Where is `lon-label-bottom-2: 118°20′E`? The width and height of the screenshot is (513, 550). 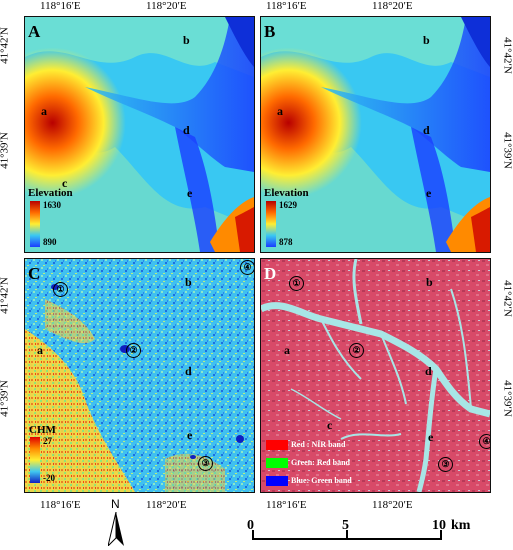 lon-label-bottom-2: 118°20′E is located at coordinates (166, 505).